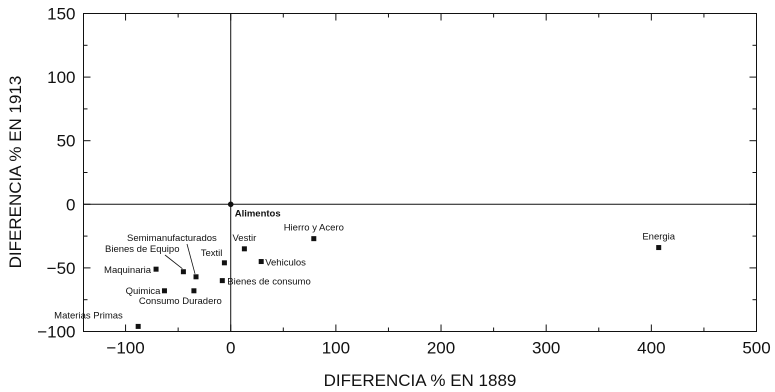 The image size is (775, 392). I want to click on point-label: Materias Primas, so click(88, 315).